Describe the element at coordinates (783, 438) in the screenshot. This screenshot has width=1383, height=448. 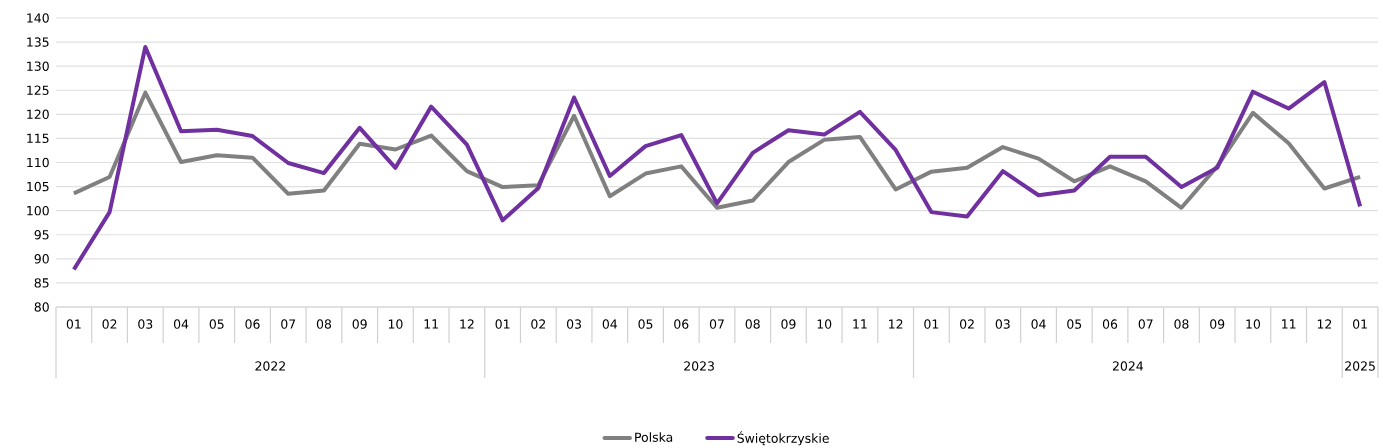
I see `legend-label: Świętokrzyskie` at that location.